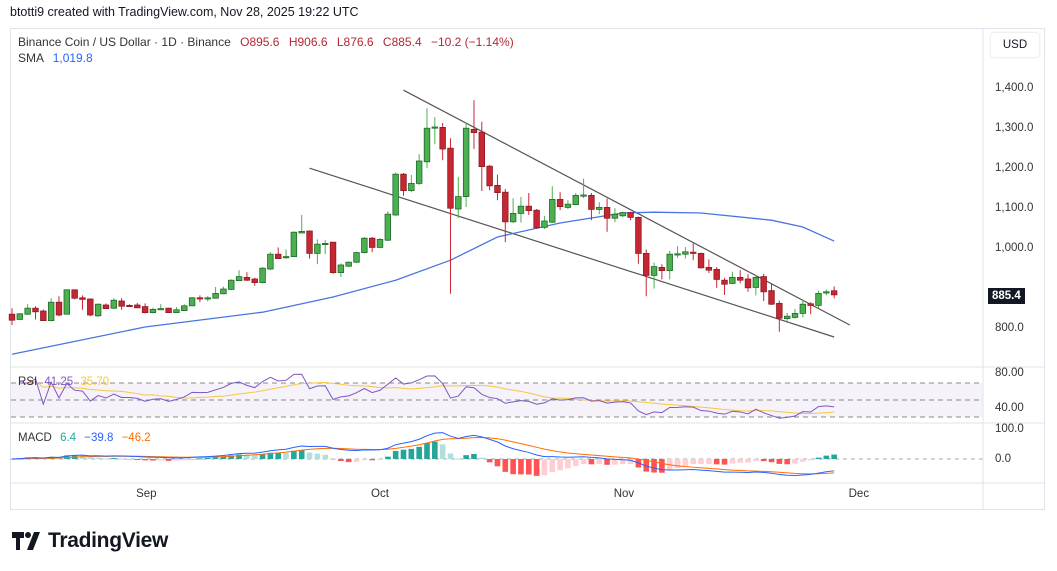  I want to click on macd-lines, so click(423, 454).